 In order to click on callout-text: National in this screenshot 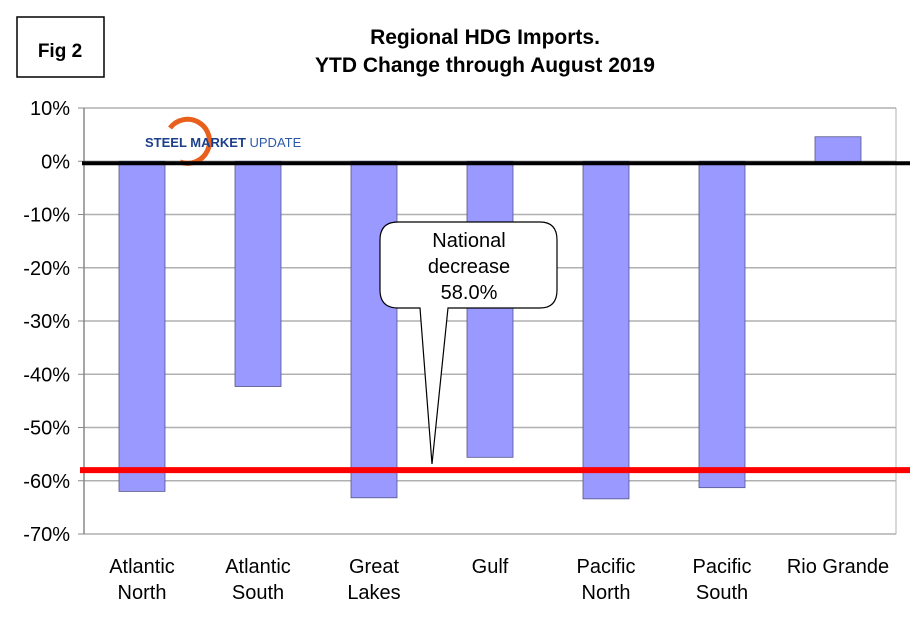, I will do `click(468, 241)`.